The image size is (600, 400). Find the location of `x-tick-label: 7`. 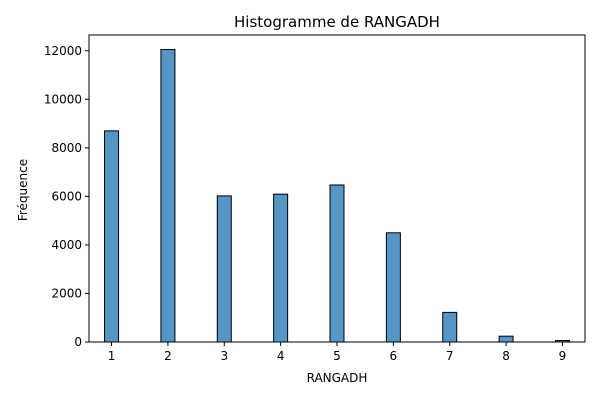

x-tick-label: 7 is located at coordinates (450, 356).